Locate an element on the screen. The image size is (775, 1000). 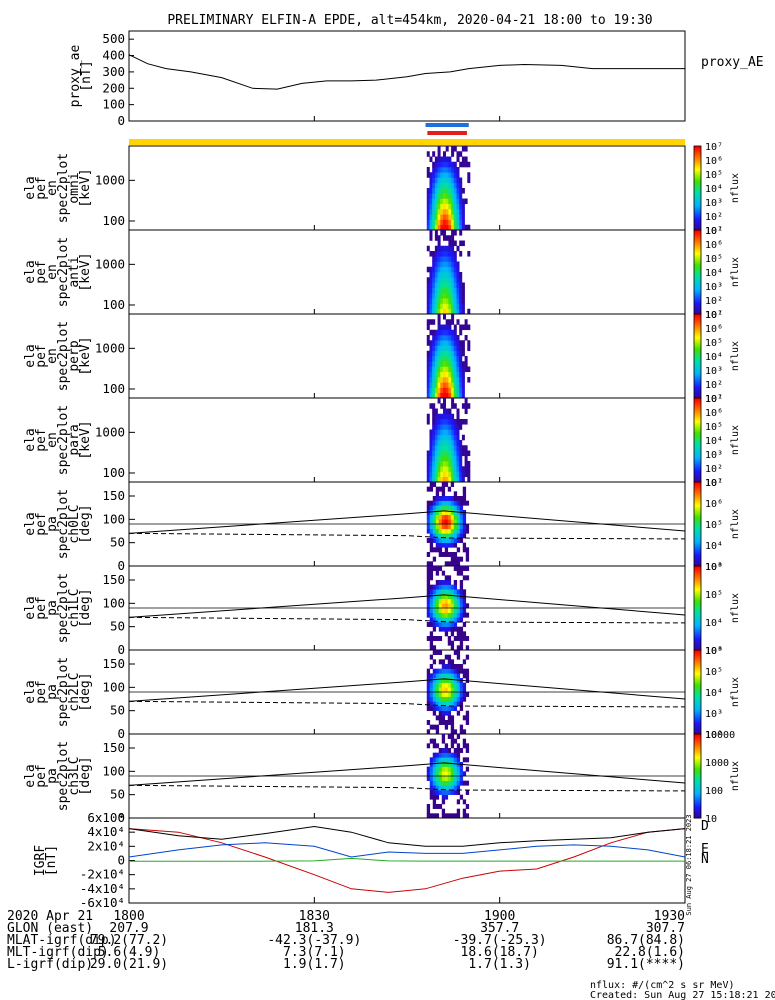
anti-cbar-tick-label: 10³ is located at coordinates (714, 287).